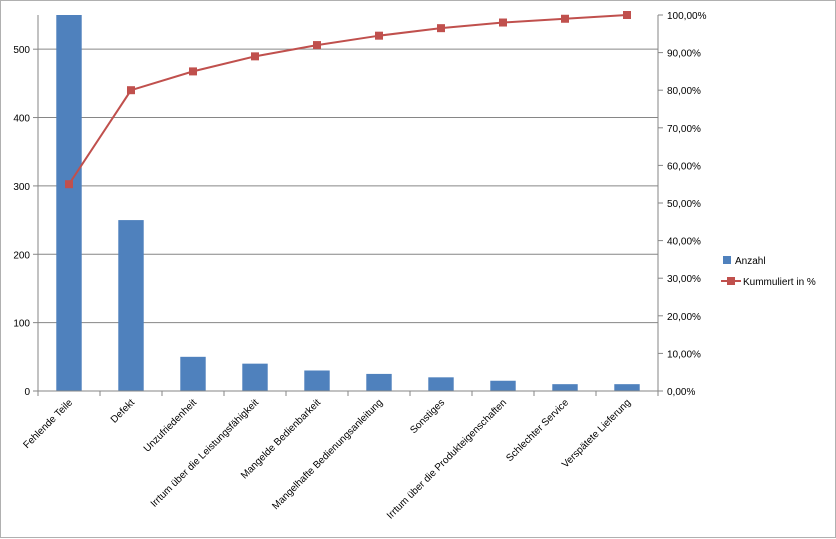  I want to click on right-tick-label: 100,00%, so click(687, 16).